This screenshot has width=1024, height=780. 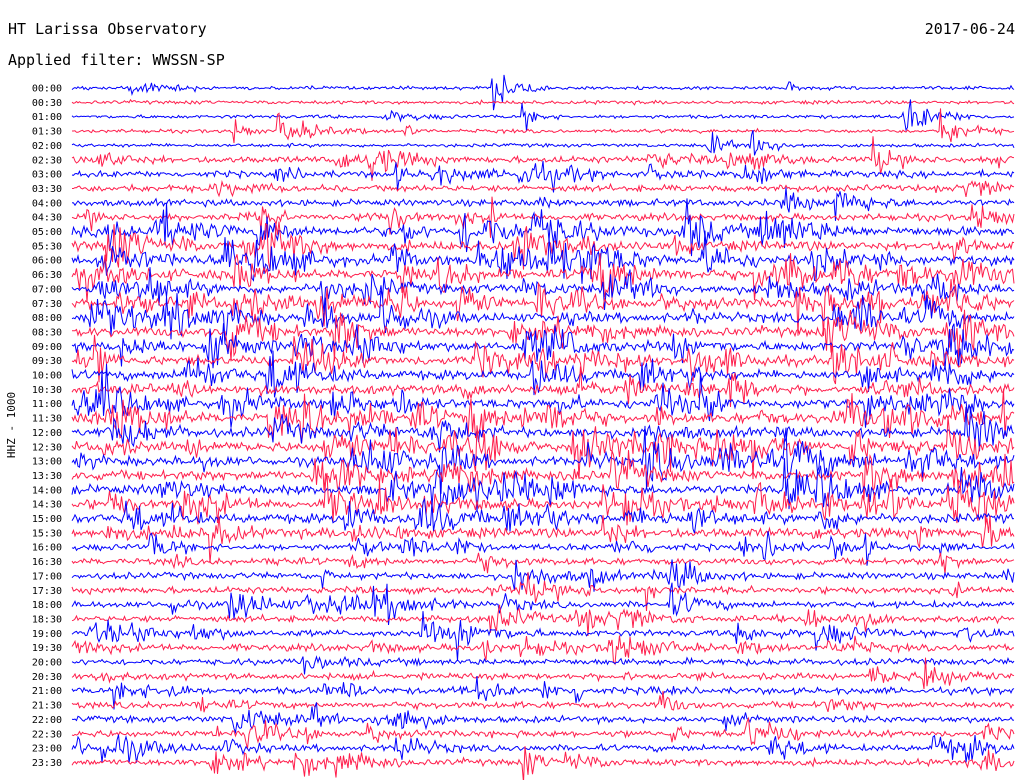 I want to click on time-tick-label: 04:30, so click(x=47, y=218).